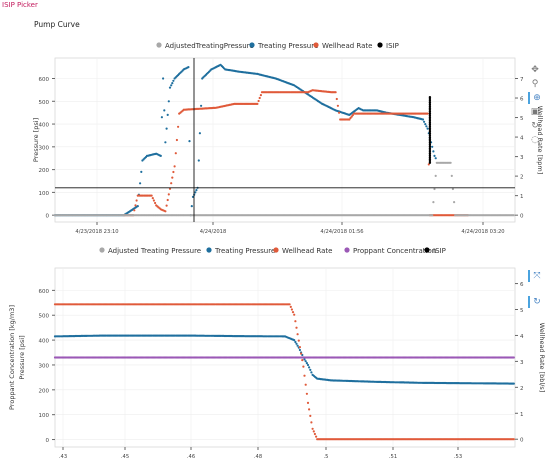 This screenshot has height=458, width=548. I want to click on legend-label-0: AdjustedTreatingPressure, so click(209, 46).